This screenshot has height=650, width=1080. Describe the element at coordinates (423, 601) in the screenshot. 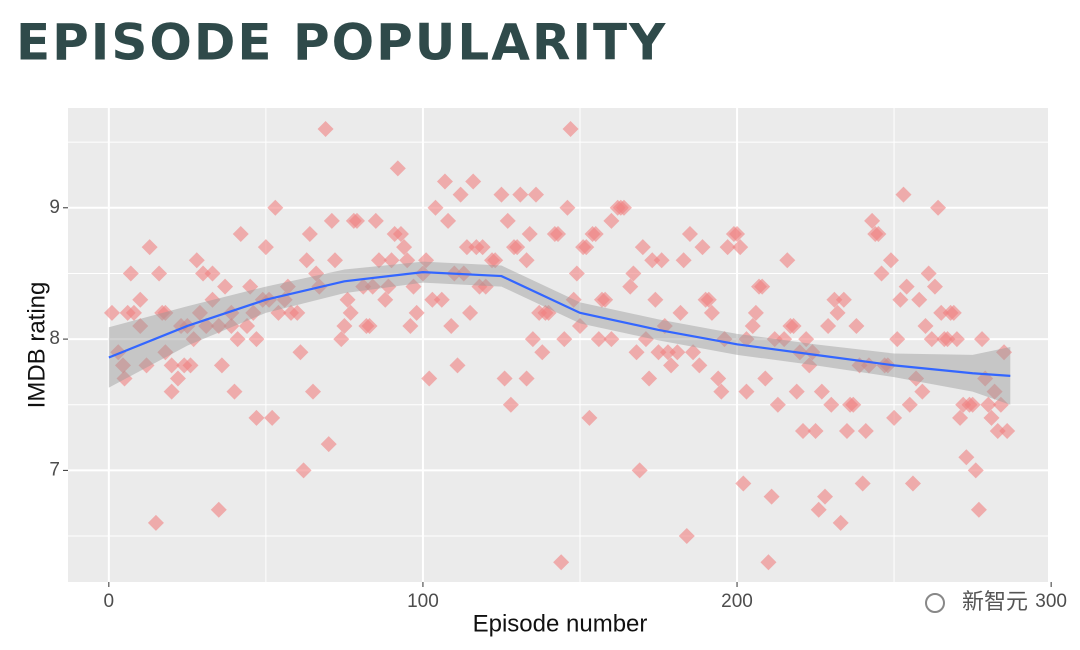

I see `x-tick-label: 100` at that location.